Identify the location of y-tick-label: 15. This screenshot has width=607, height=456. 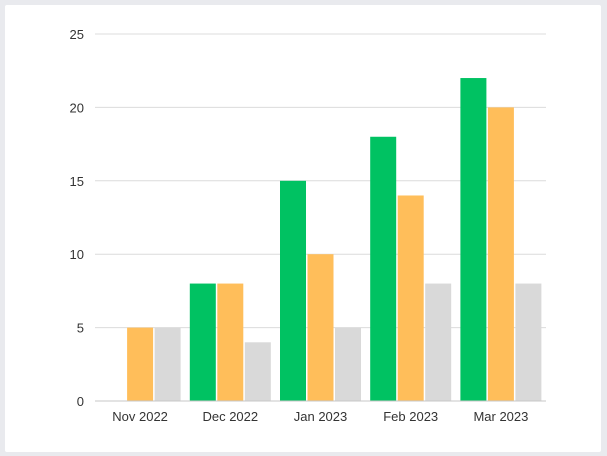
(77, 181).